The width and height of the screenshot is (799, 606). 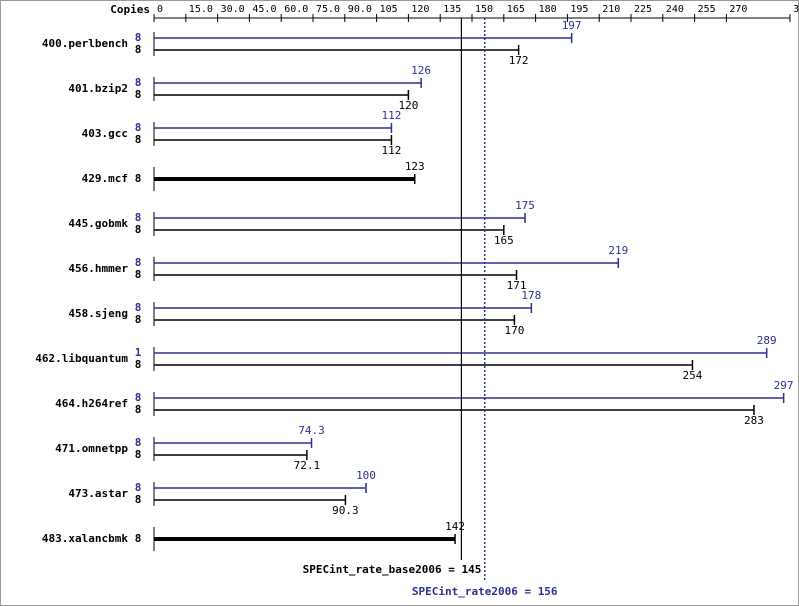 What do you see at coordinates (514, 330) in the screenshot?
I see `value-label: 170` at bounding box center [514, 330].